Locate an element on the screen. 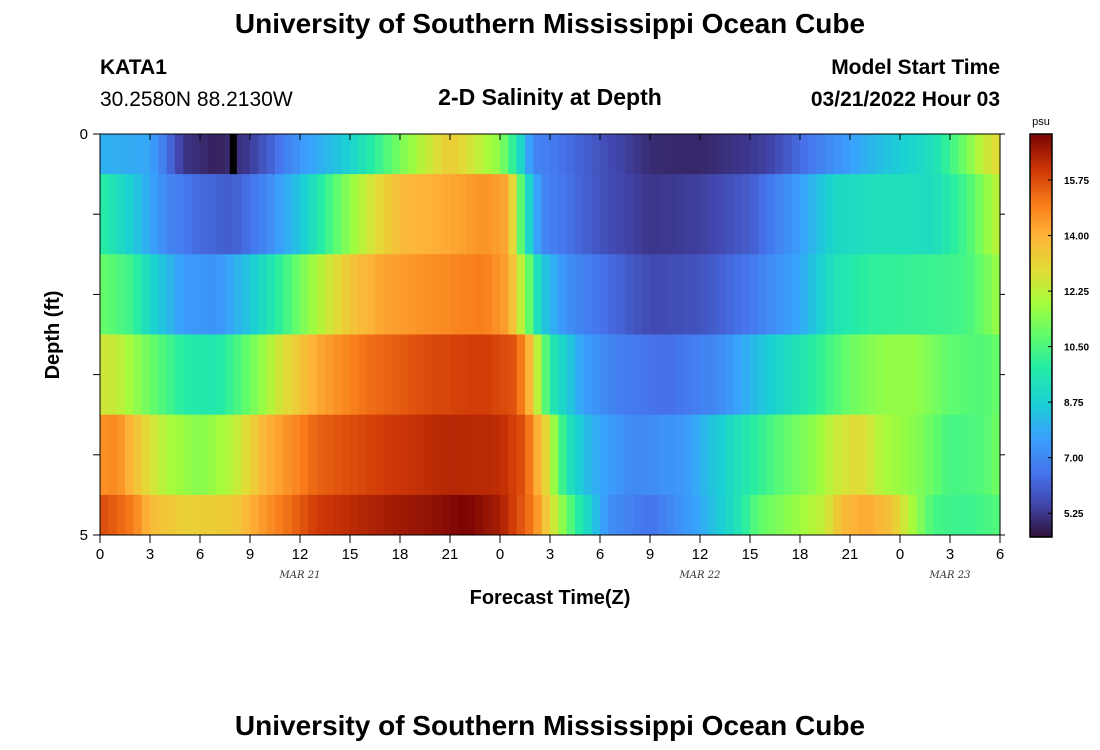 The width and height of the screenshot is (1100, 750). x-tick-label: 21 is located at coordinates (850, 554).